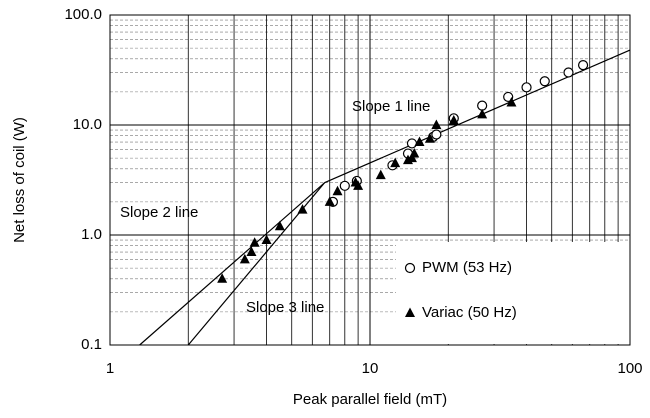  Describe the element at coordinates (629, 368) in the screenshot. I see `x-tick-label: 100` at that location.